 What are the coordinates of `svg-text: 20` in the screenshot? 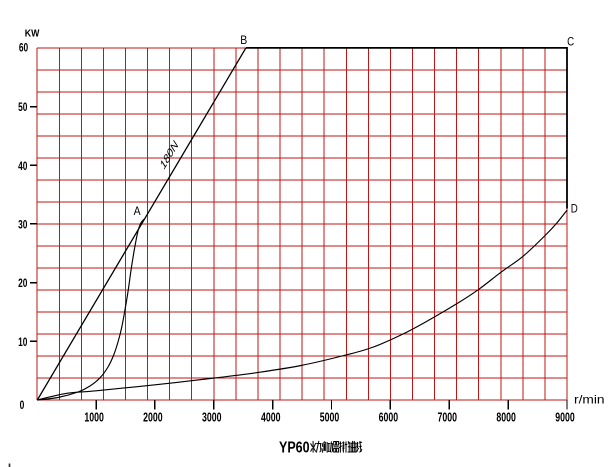 It's located at (22, 284).